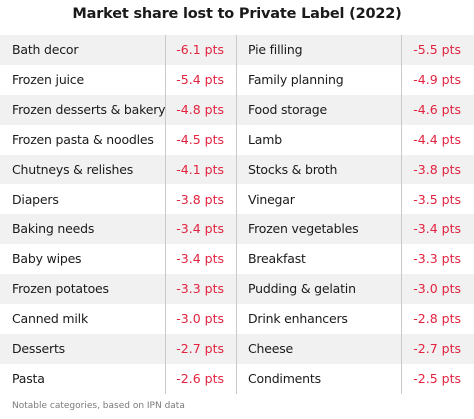 The width and height of the screenshot is (474, 419). I want to click on category-name: Food storage, so click(288, 109).